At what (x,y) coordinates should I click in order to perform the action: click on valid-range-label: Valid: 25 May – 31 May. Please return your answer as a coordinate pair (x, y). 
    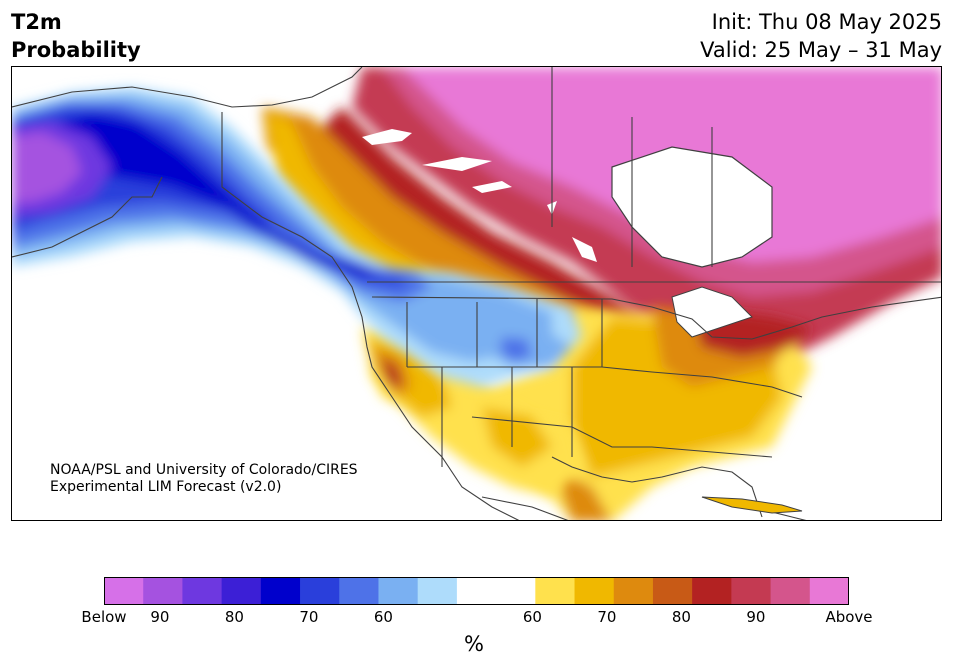
    Looking at the image, I should click on (821, 50).